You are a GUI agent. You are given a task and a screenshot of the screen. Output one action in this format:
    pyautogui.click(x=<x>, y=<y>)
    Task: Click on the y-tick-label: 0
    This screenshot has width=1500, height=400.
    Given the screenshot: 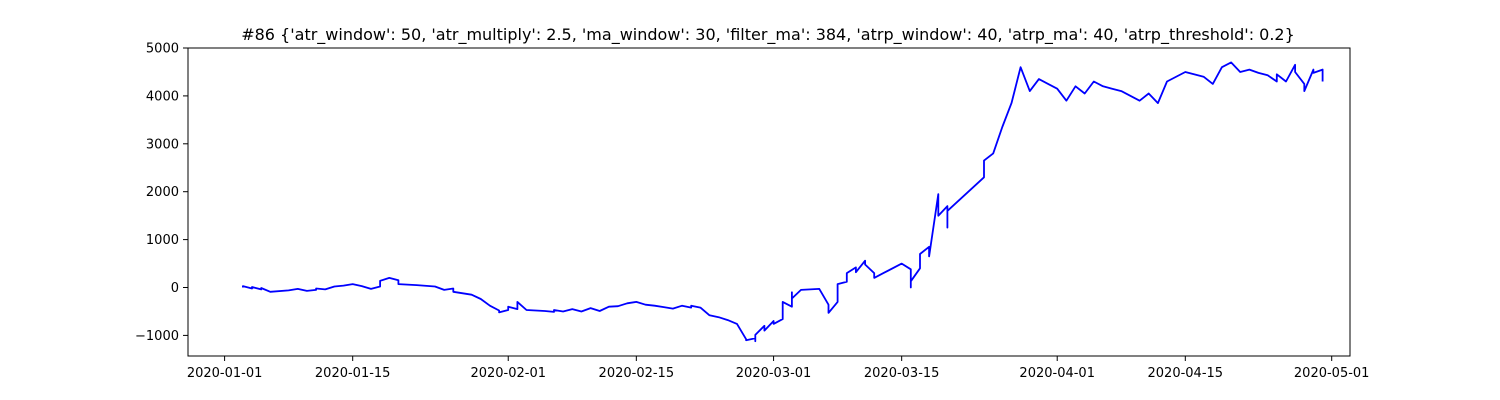 What is the action you would take?
    pyautogui.click(x=175, y=288)
    